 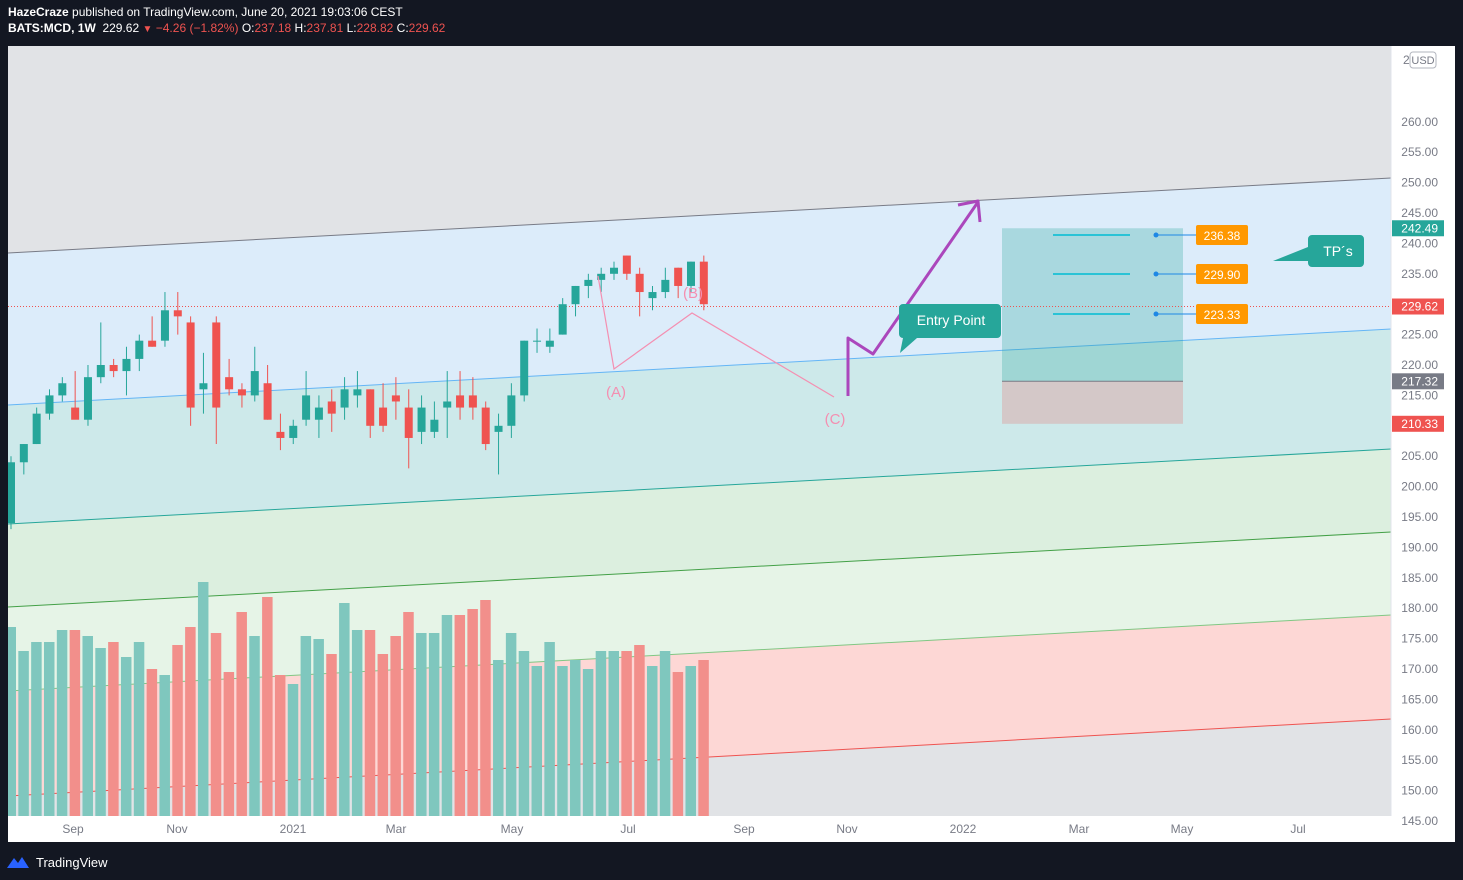 I want to click on time-tick-label: 2021, so click(x=293, y=829).